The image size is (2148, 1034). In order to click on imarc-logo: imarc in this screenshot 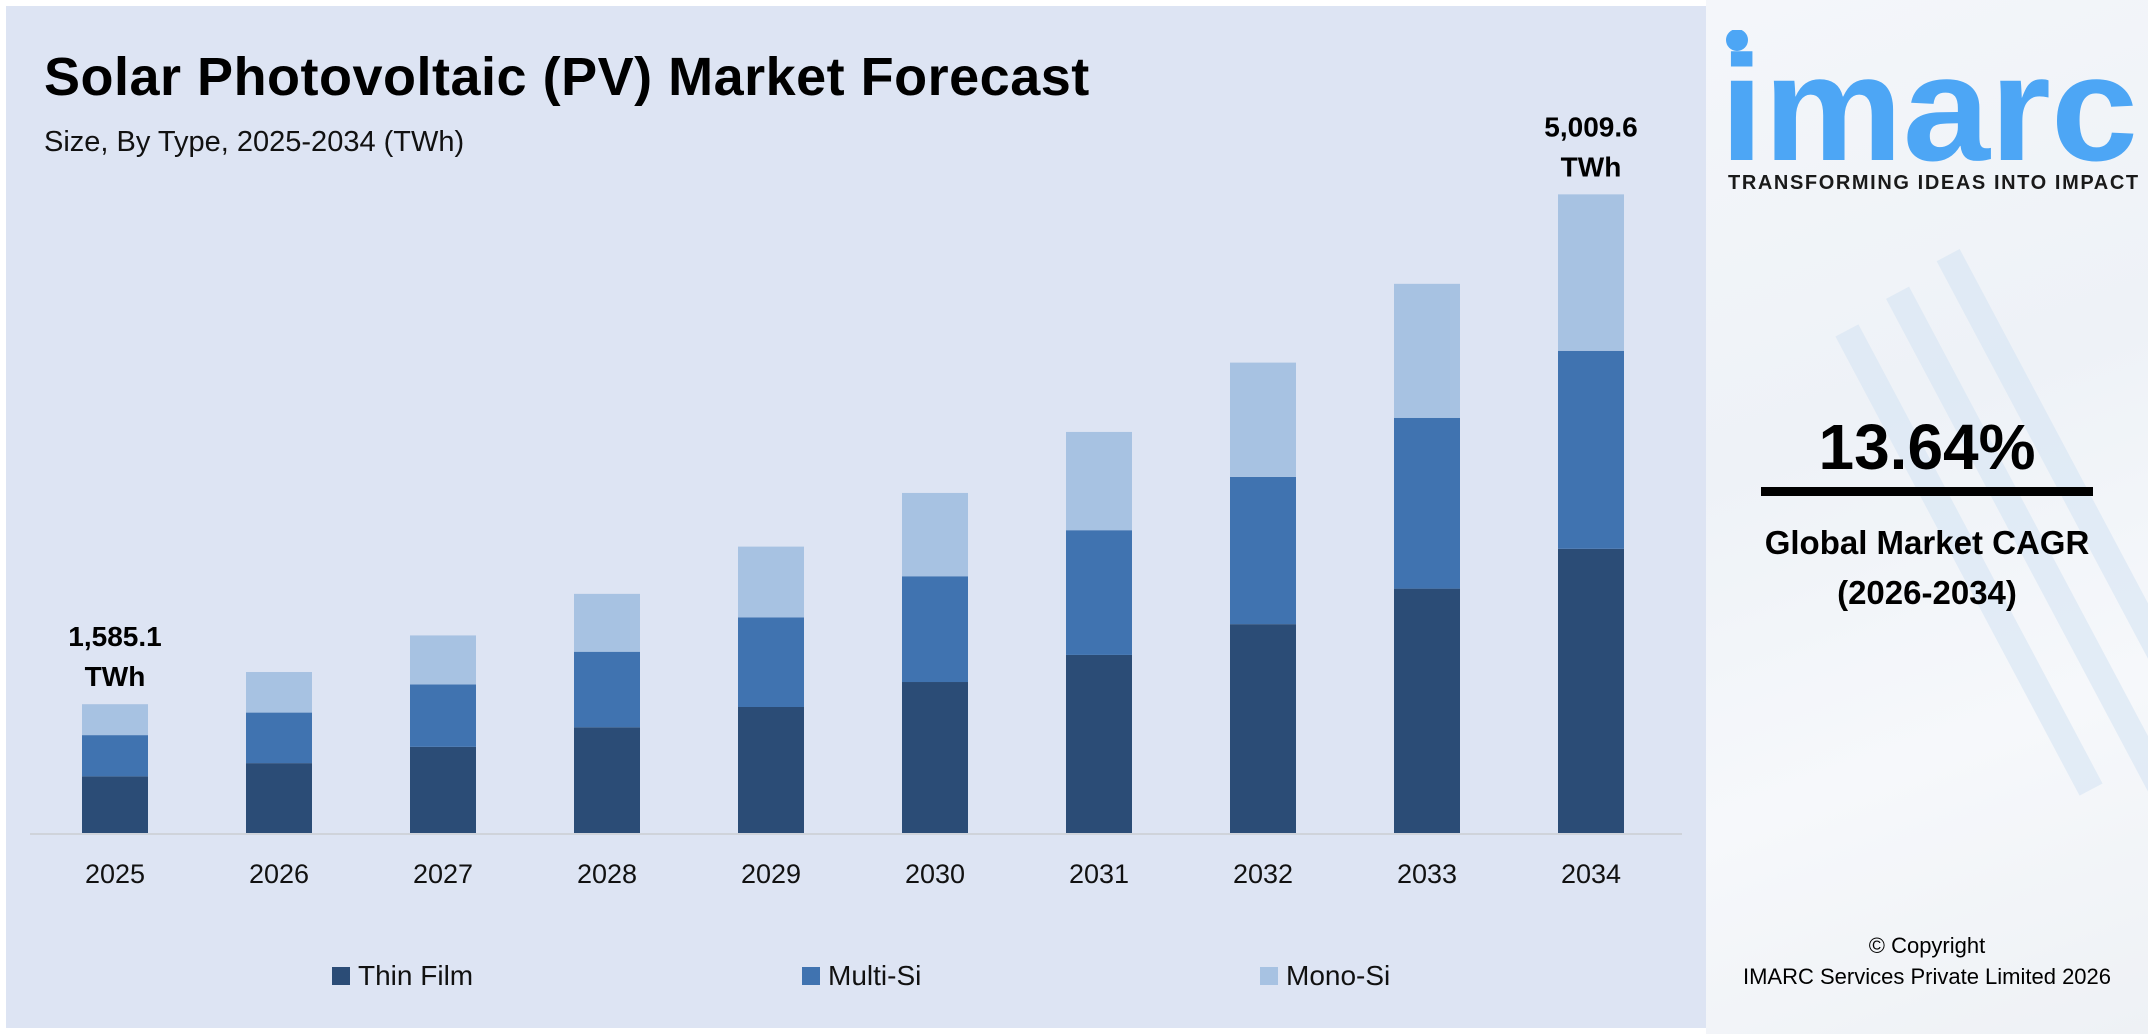, I will do `click(1929, 100)`.